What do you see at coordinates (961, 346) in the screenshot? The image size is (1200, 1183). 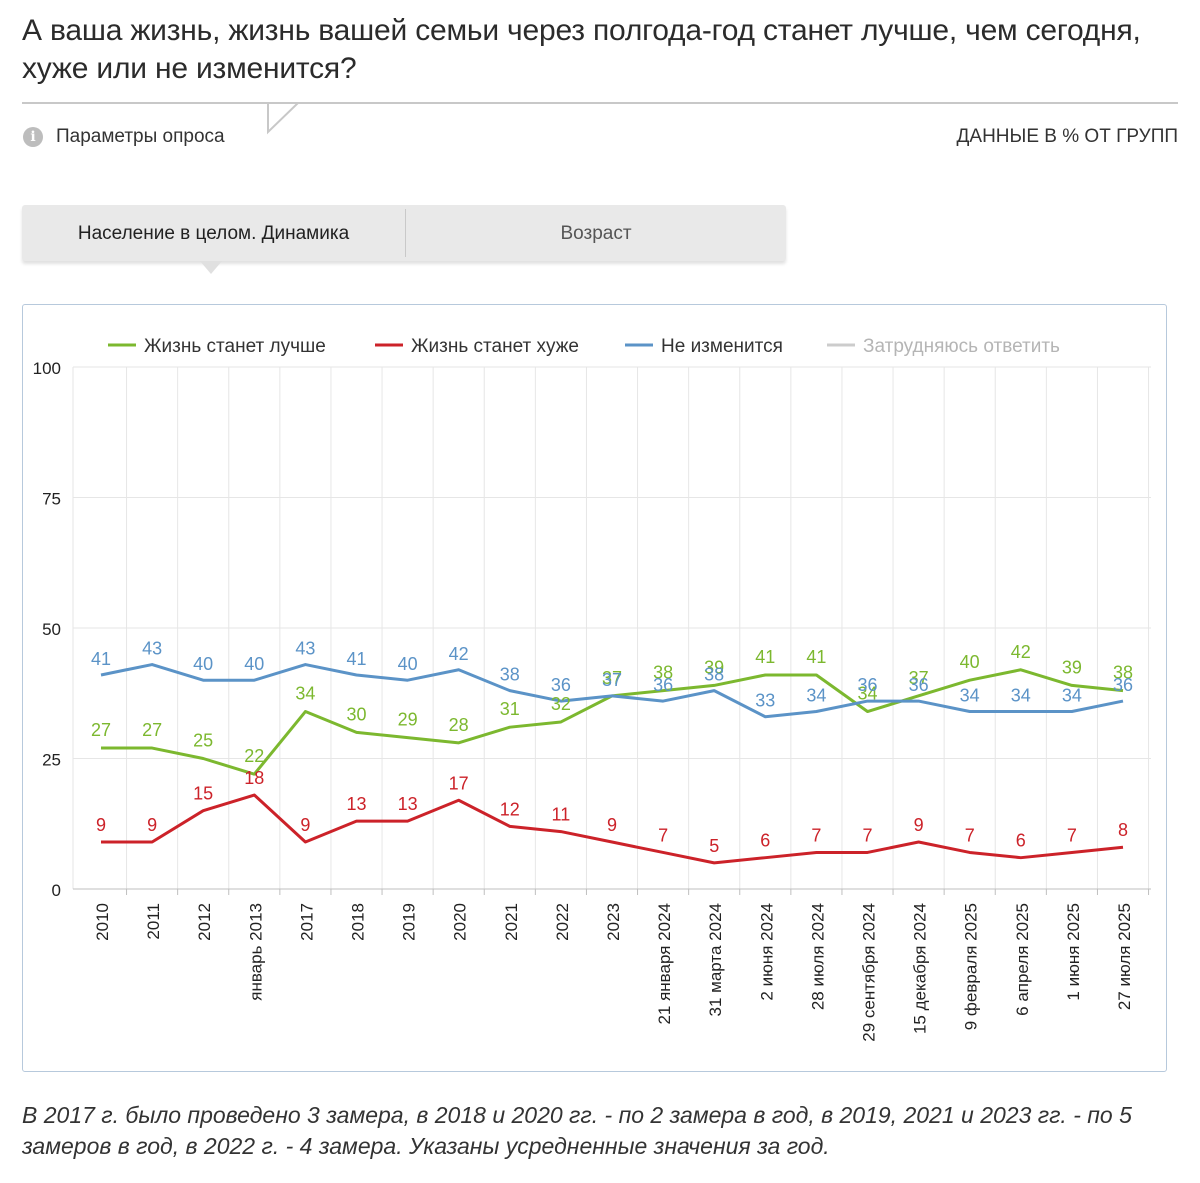 I see `legend-entry: Затрудняюсь ответить` at bounding box center [961, 346].